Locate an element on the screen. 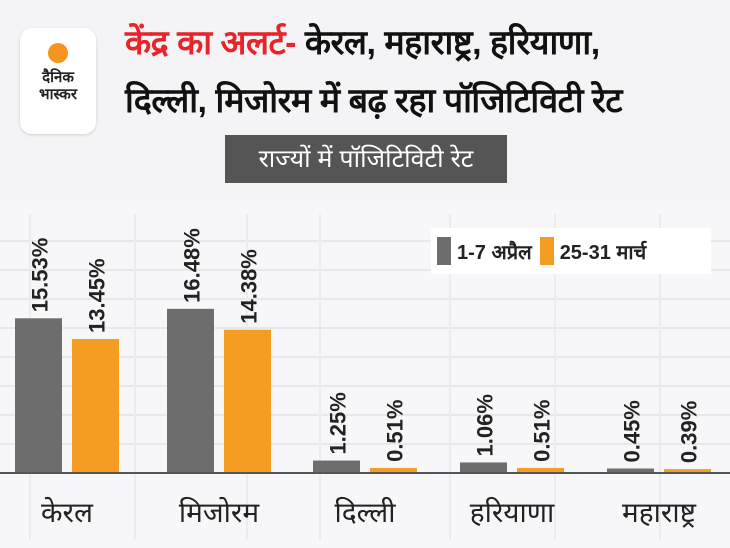 This screenshot has height=548, width=730. category-label: केरल is located at coordinates (67, 512).